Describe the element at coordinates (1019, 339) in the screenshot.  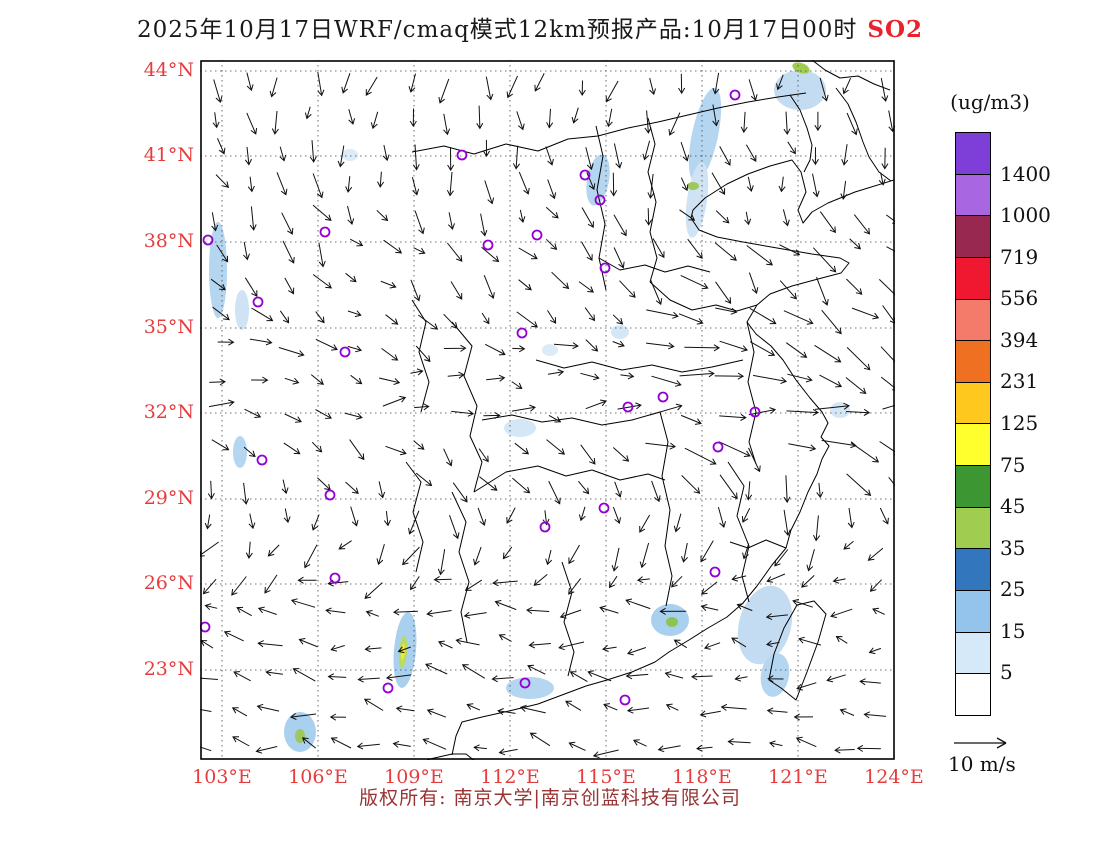
I see `legend-value: 394` at that location.